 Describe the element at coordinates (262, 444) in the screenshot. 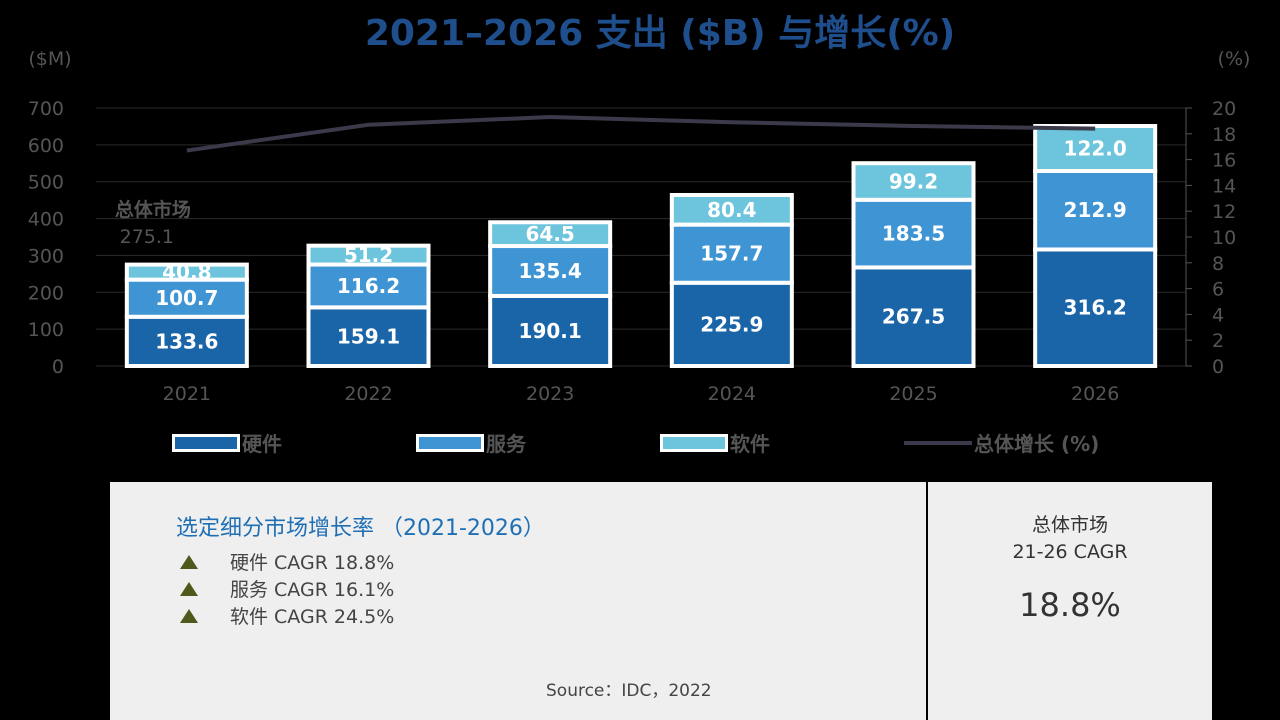

I see `legend-label-hardware: 硬件` at that location.